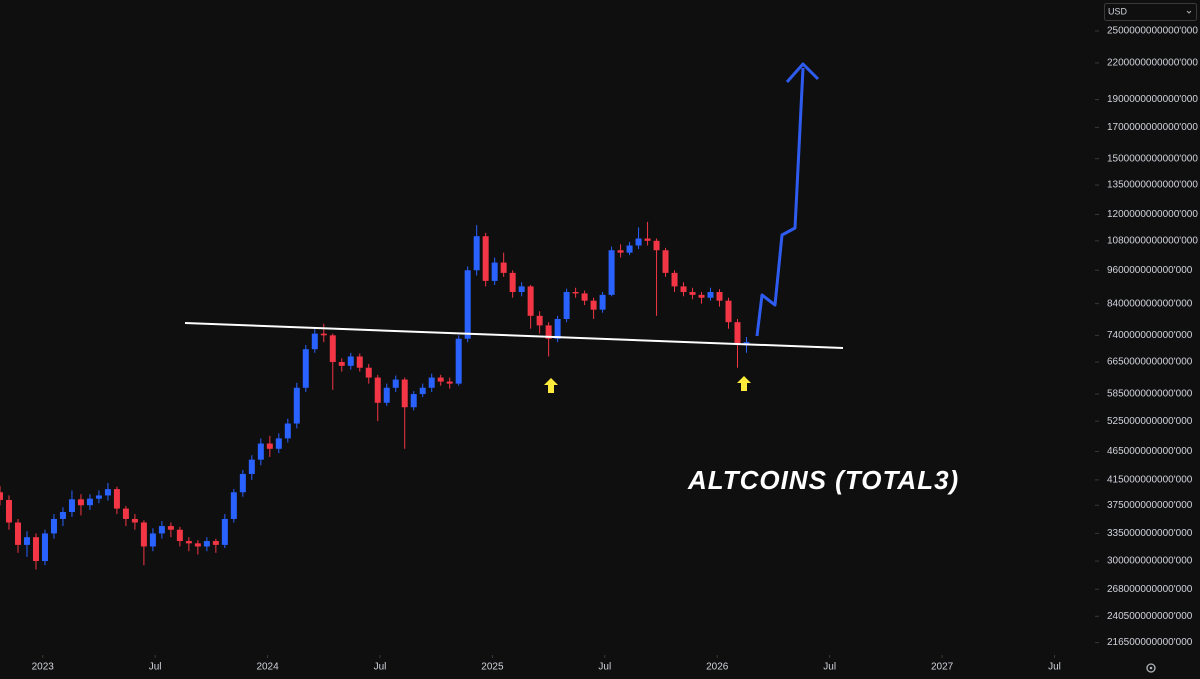 Image resolution: width=1200 pixels, height=679 pixels. What do you see at coordinates (1189, 12) in the screenshot?
I see `dropdown-chevron` at bounding box center [1189, 12].